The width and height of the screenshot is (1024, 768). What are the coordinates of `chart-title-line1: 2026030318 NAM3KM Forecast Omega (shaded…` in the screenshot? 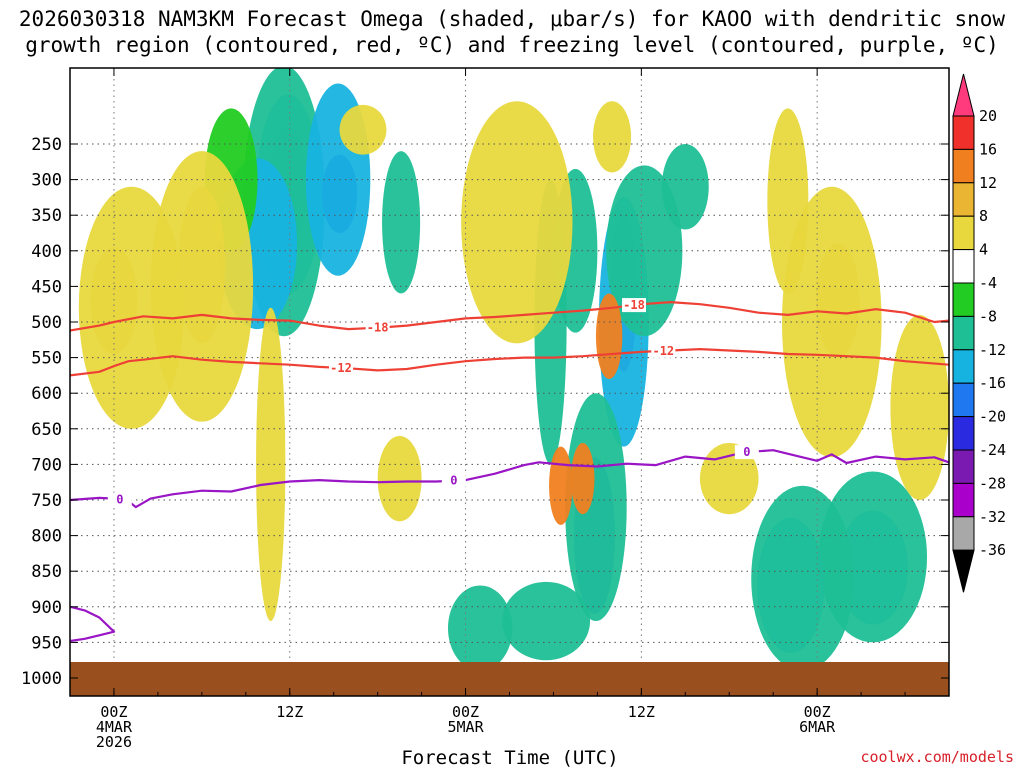 It's located at (512, 19).